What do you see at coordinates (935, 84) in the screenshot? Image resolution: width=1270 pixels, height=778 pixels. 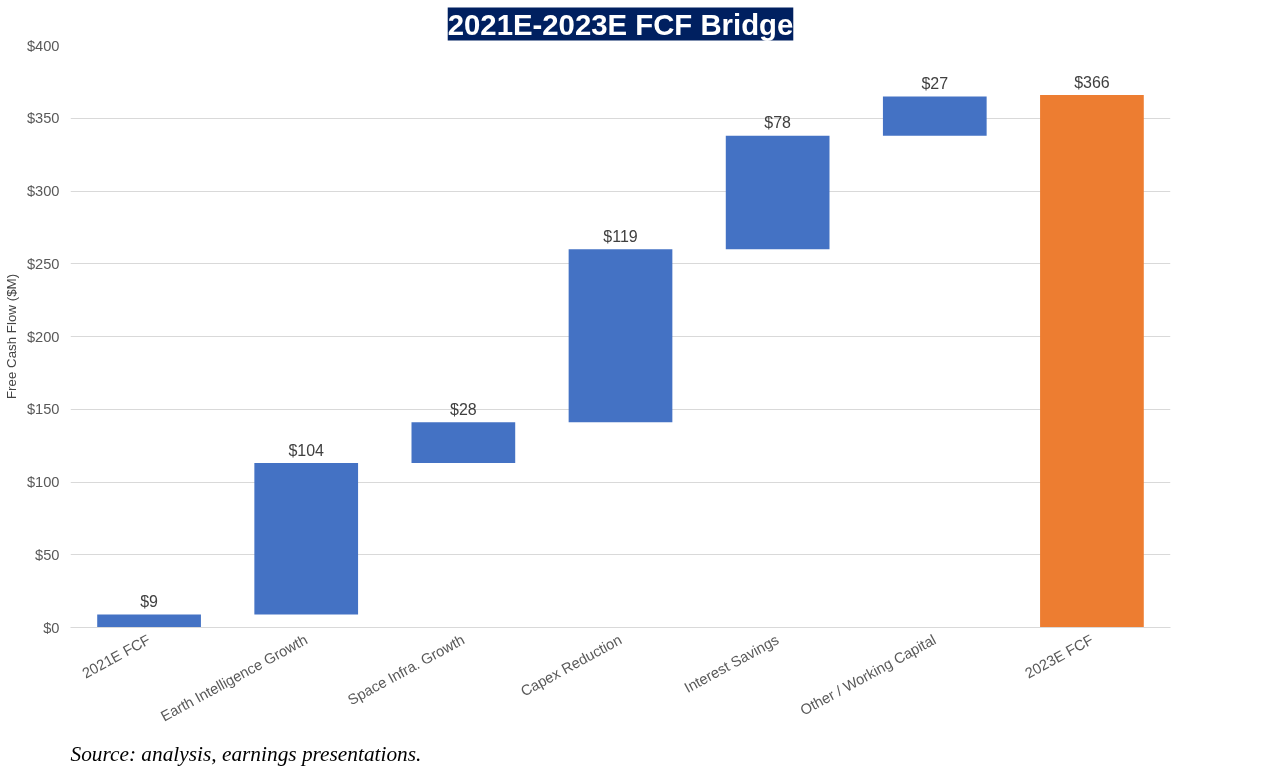 I see `data-label: $27` at bounding box center [935, 84].